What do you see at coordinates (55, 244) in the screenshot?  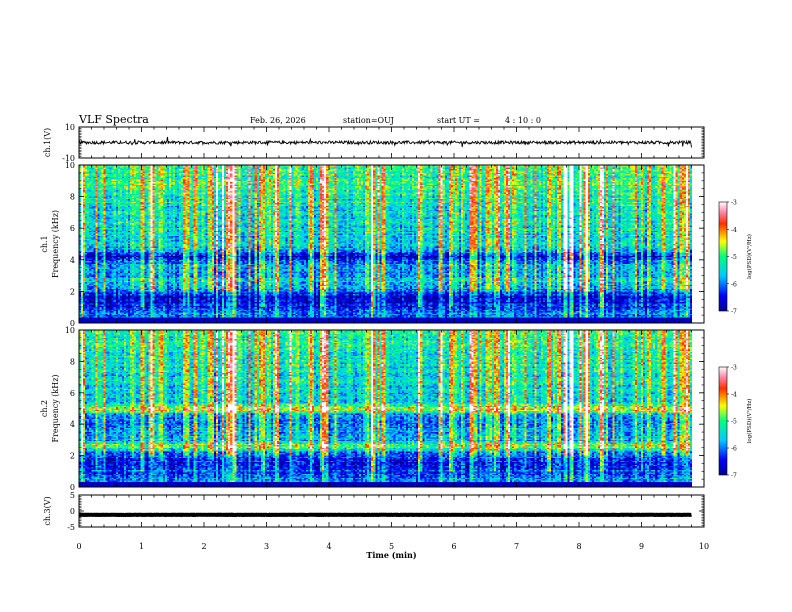 I see `ch1-spectrogram-ylabel-line2: Frequency (kHz)` at bounding box center [55, 244].